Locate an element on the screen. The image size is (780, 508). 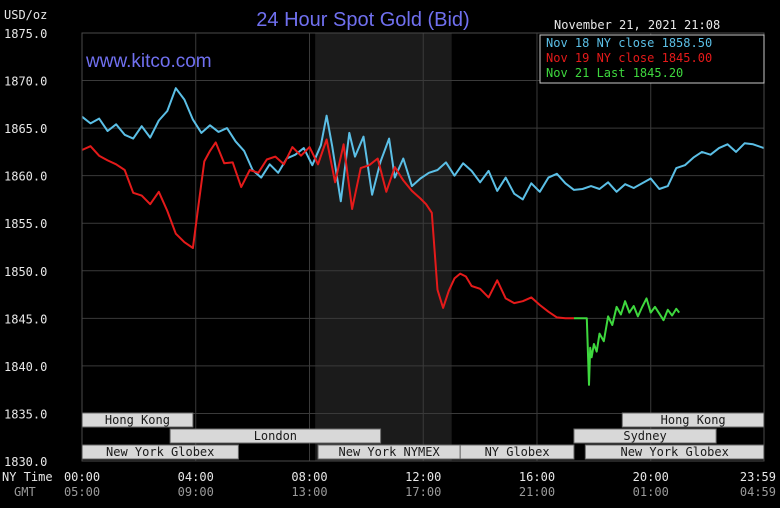
x-tick-ny-label: 04:00 is located at coordinates (196, 477).